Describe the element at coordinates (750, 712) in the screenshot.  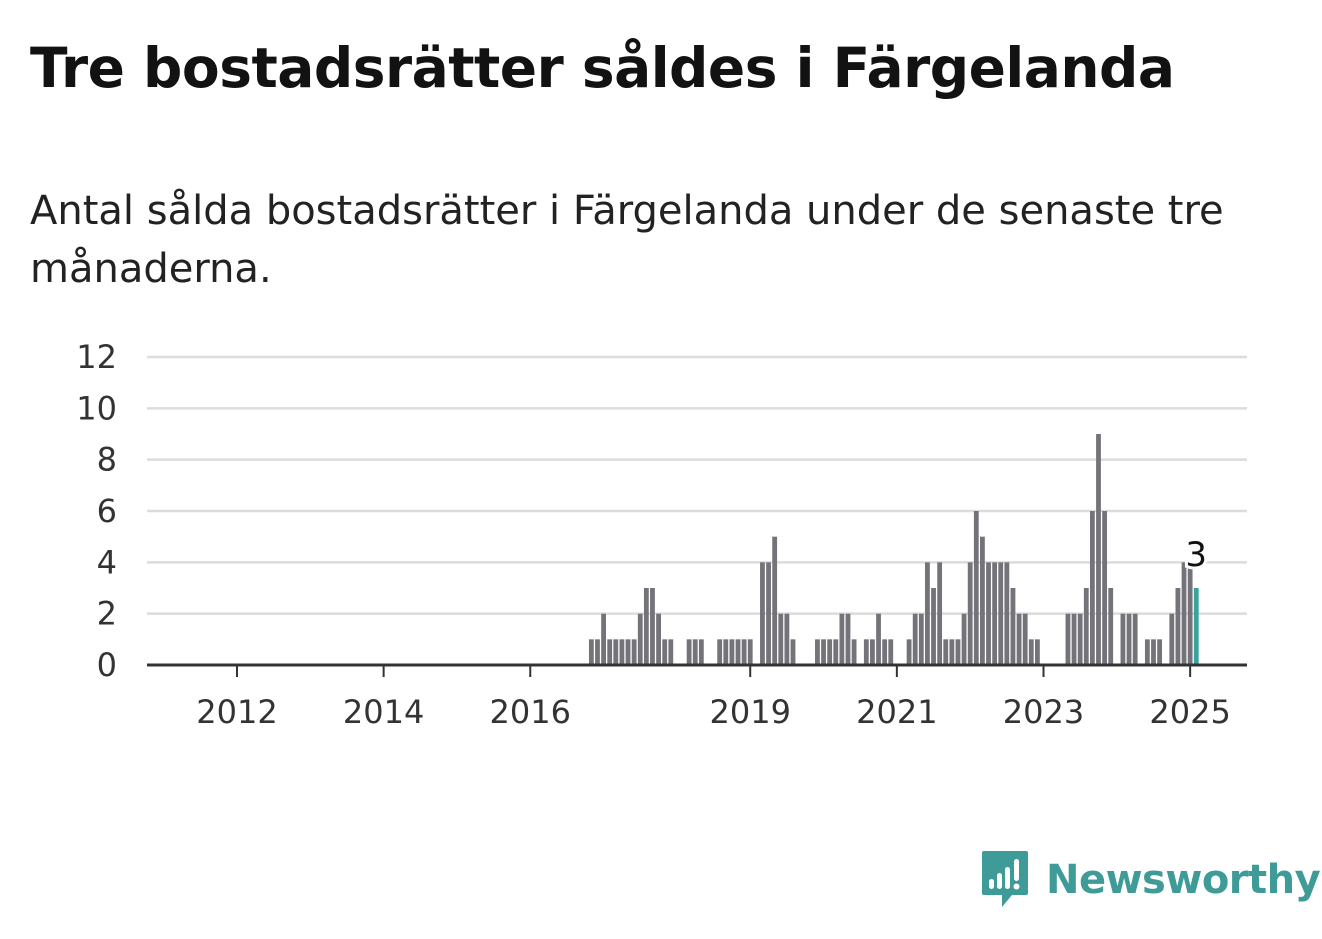
I see `x-tick-label: 2019` at that location.